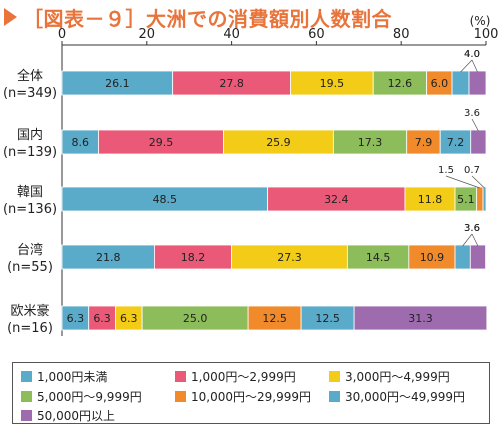  I want to click on legend-label: 30,000円～49,999円, so click(405, 397).